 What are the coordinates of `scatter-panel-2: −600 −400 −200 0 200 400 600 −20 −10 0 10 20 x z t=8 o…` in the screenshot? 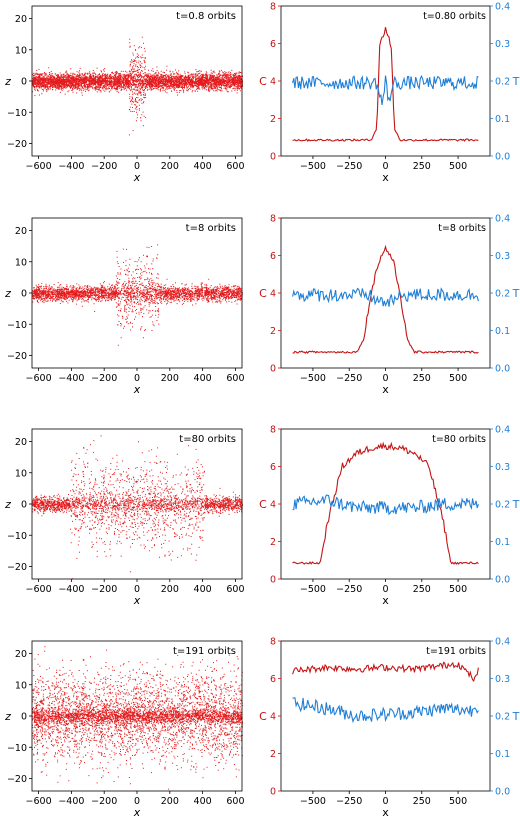 It's located at (124, 306).